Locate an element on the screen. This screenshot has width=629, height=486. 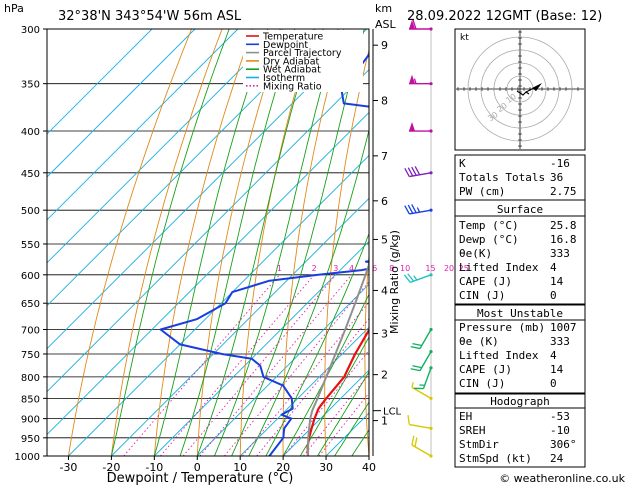
surface-cin-label: CIN (J) is located at coordinates (482, 295).